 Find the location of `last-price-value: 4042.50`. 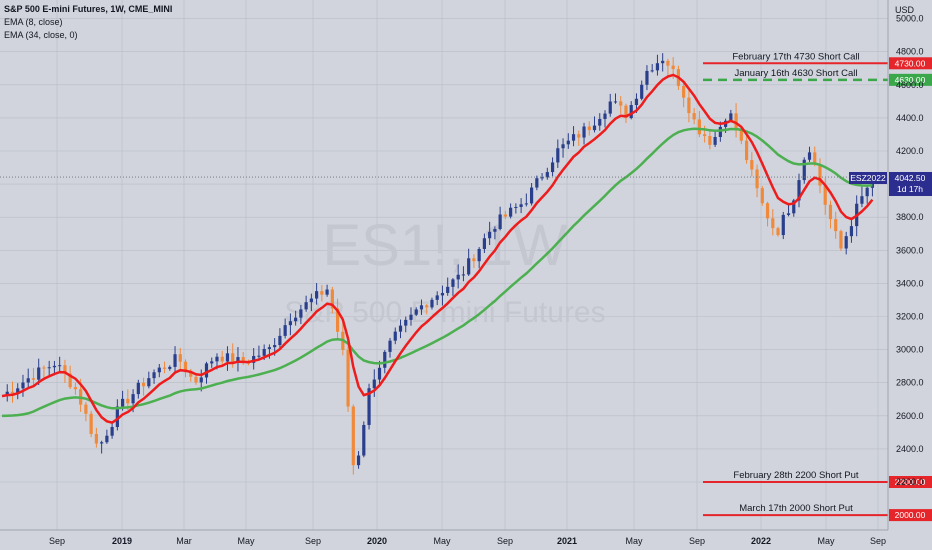

last-price-value: 4042.50 is located at coordinates (910, 178).